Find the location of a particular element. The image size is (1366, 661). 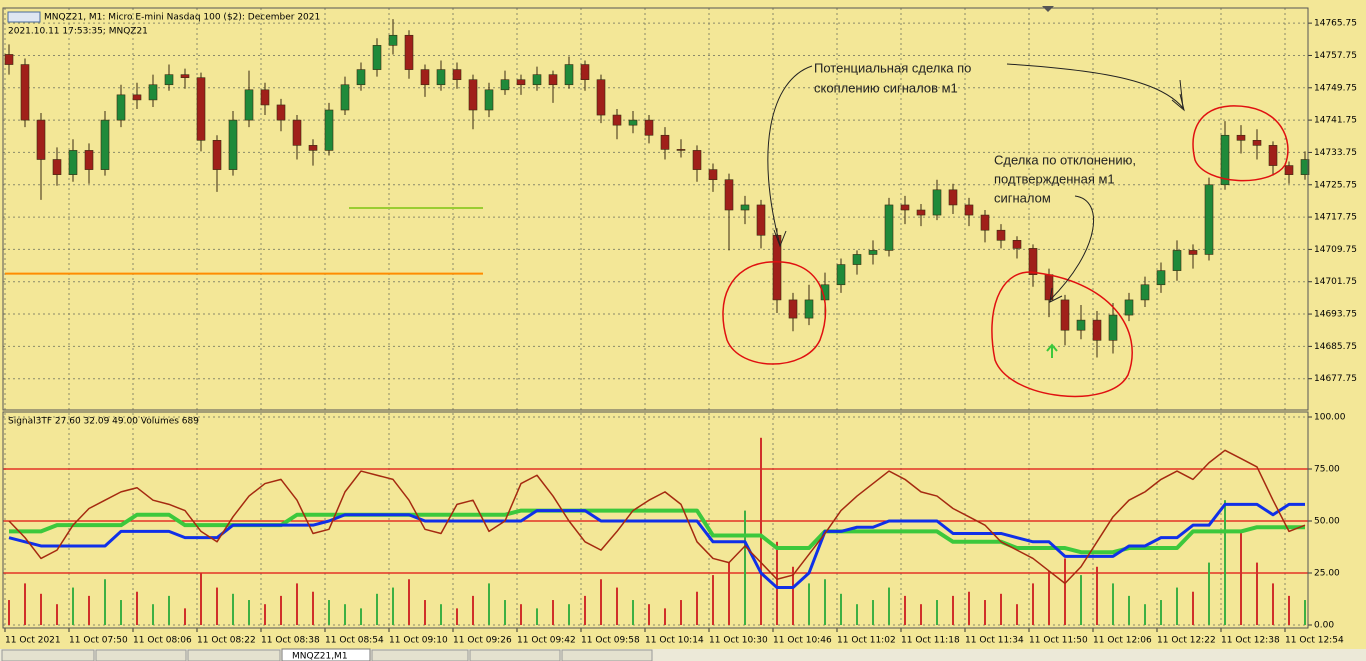

arrows is located at coordinates (976, 183).